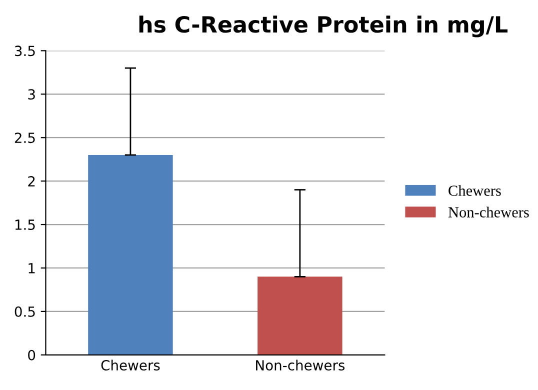 Image resolution: width=538 pixels, height=390 pixels. Describe the element at coordinates (31, 94) in the screenshot. I see `y-tick-label: 3` at that location.